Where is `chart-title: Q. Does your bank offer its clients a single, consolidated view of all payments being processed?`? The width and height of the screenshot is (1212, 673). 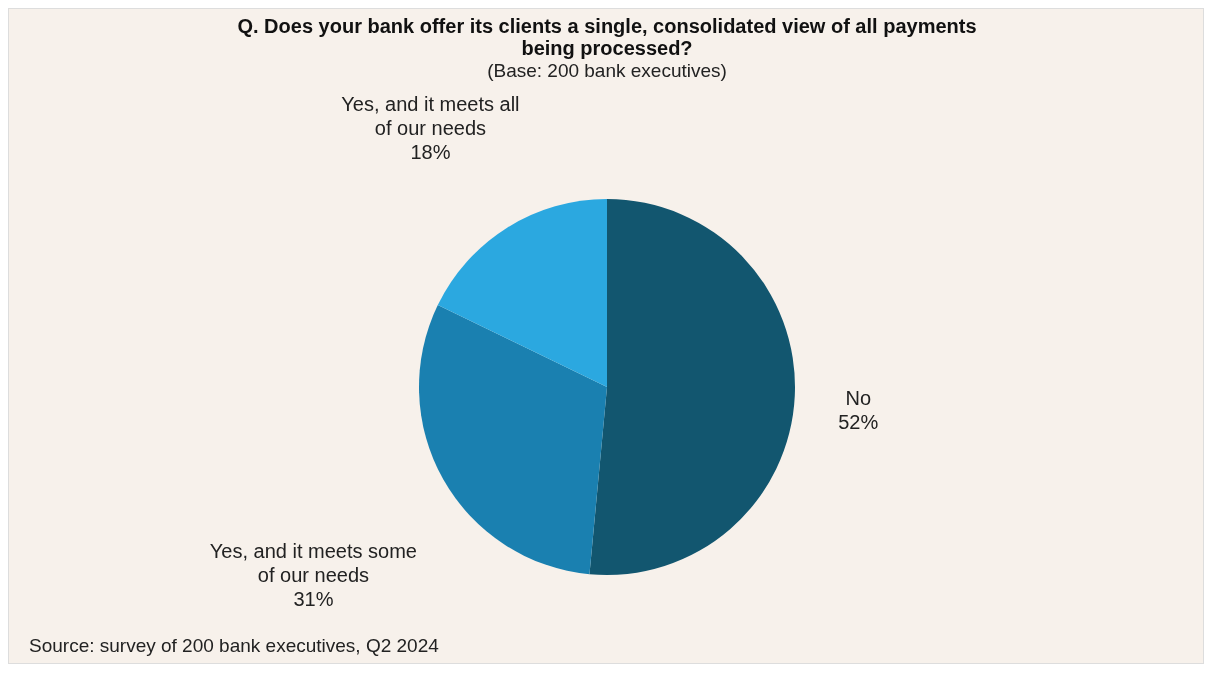
chart-title: Q. Does your bank offer its clients a single, consolidated view of all payments being processed? is located at coordinates (607, 37).